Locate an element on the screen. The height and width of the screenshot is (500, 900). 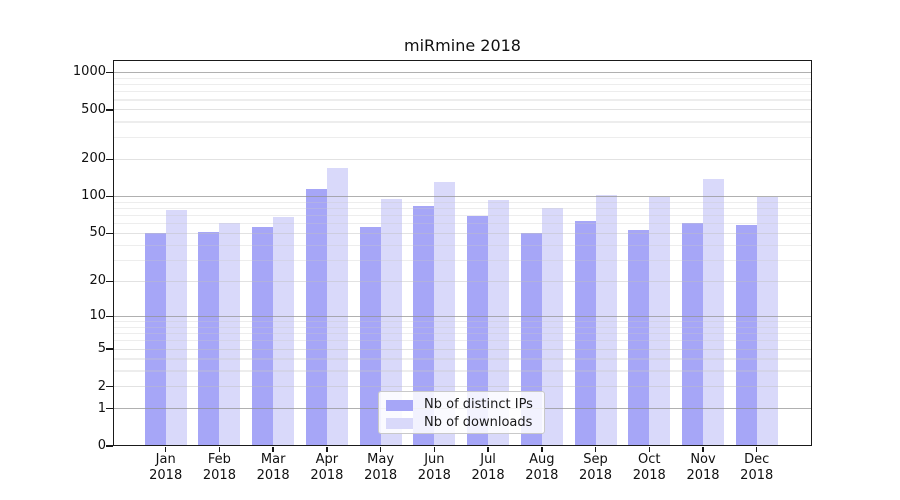
x-tick-label: Jun 2018 is located at coordinates (434, 468).